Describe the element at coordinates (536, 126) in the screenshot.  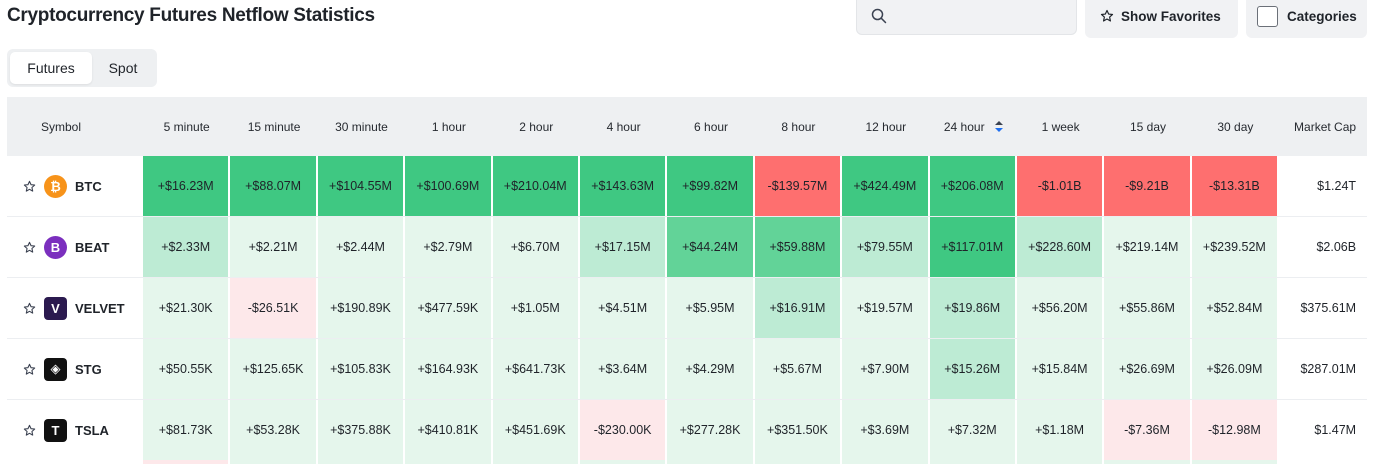
I see `column-header-2-hour: 2 hour` at that location.